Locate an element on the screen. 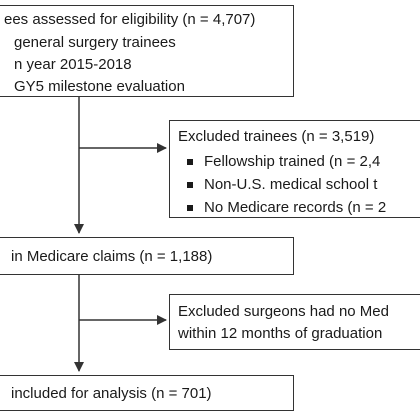 The image size is (420, 420). excluded-surgeons-line-2: within 12 months of graduation is located at coordinates (280, 333).